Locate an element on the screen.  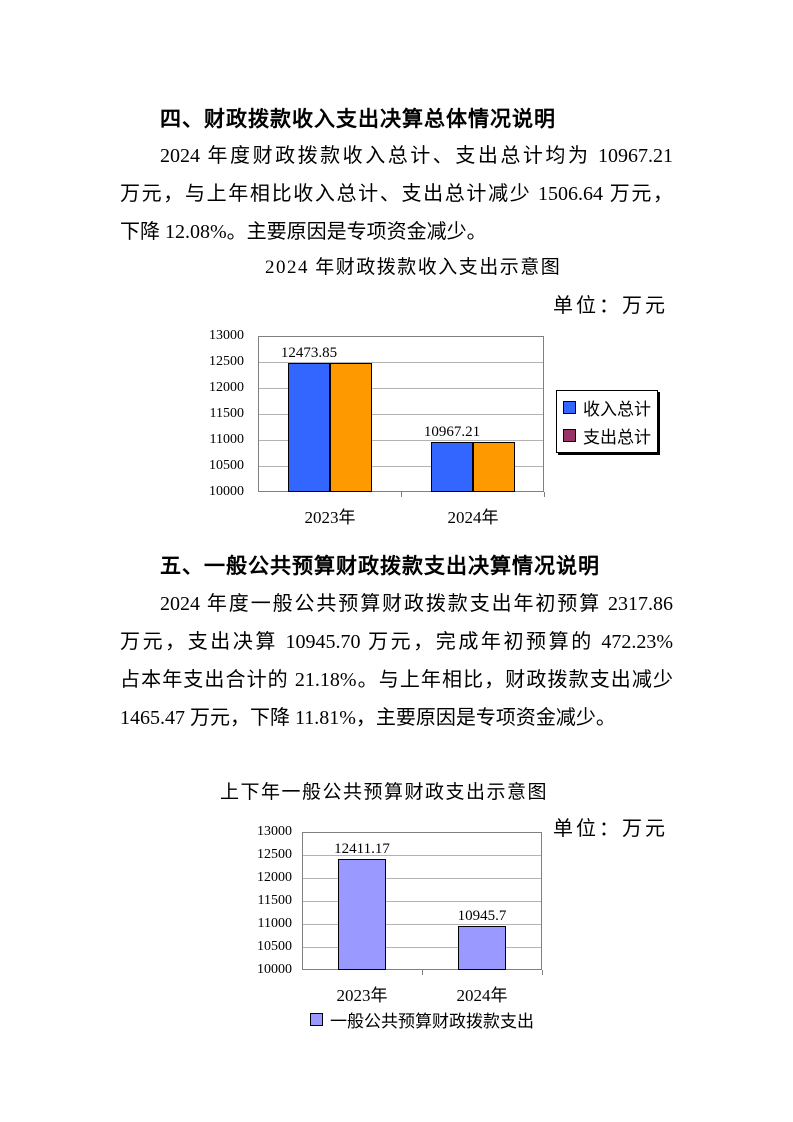
bar-2024年-一般公共预算财政拨款支出 is located at coordinates (482, 948).